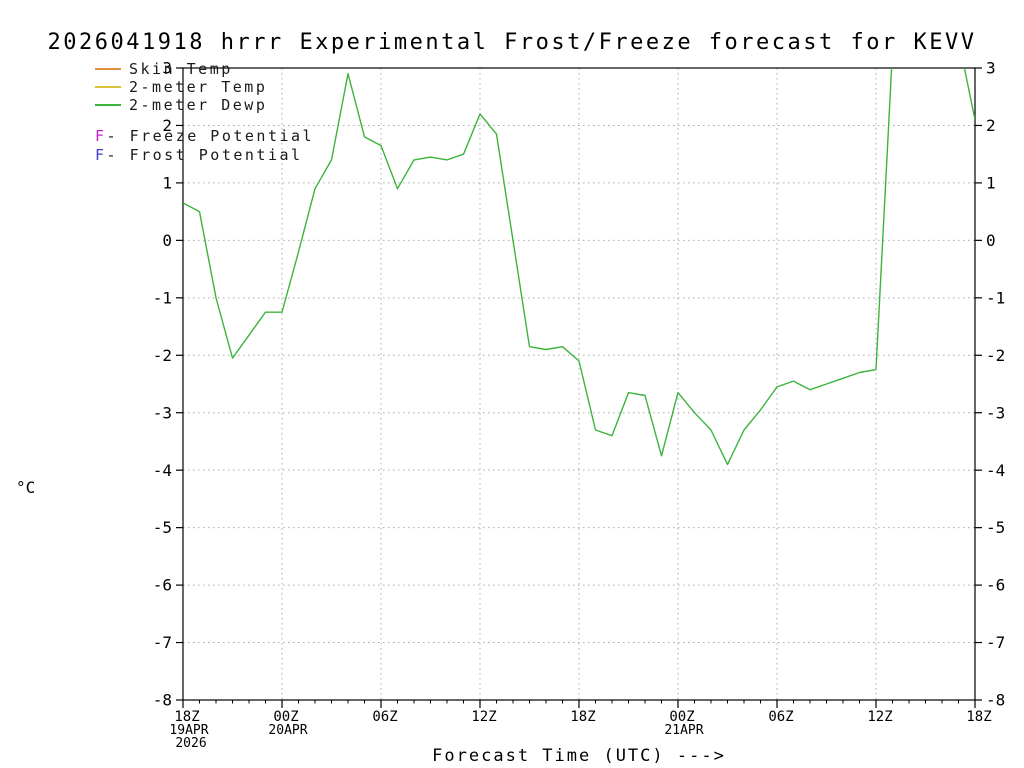 Image resolution: width=1024 pixels, height=768 pixels. Describe the element at coordinates (198, 105) in the screenshot. I see `legend-label: 2-meter Dewp` at that location.